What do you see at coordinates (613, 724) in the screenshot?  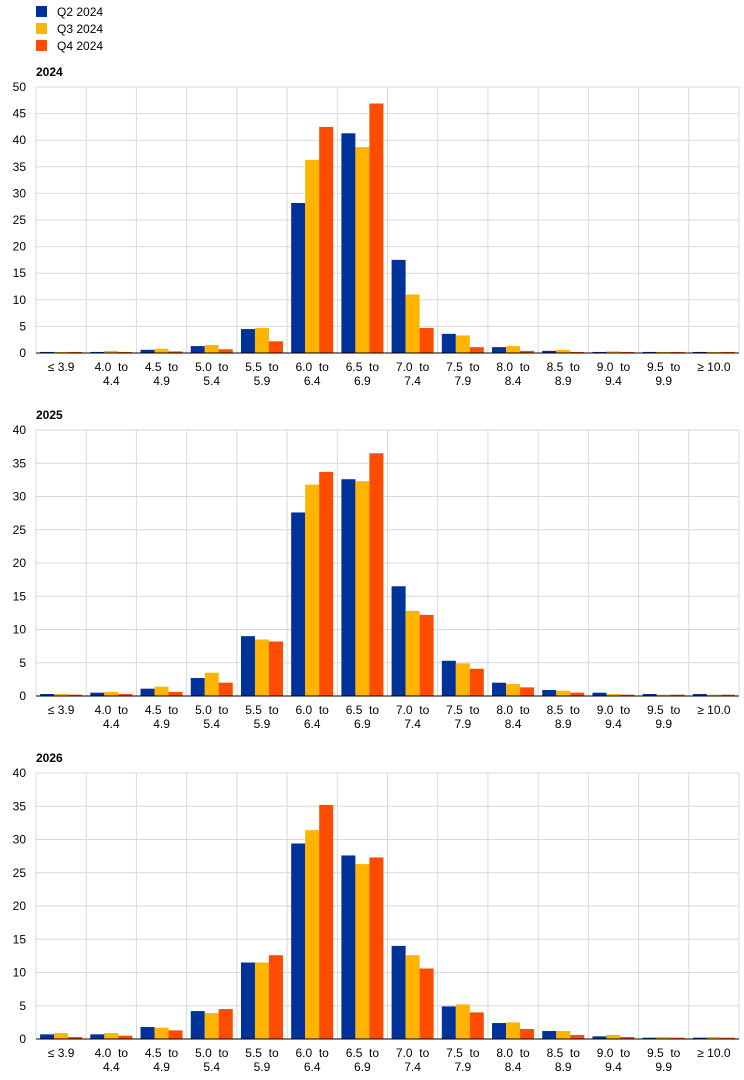 I see `x-tick-label: 9.4` at bounding box center [613, 724].